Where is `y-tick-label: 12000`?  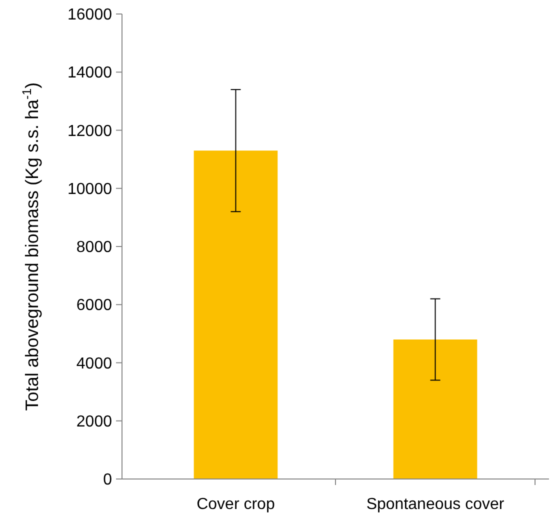
y-tick-label: 12000 is located at coordinates (90, 131).